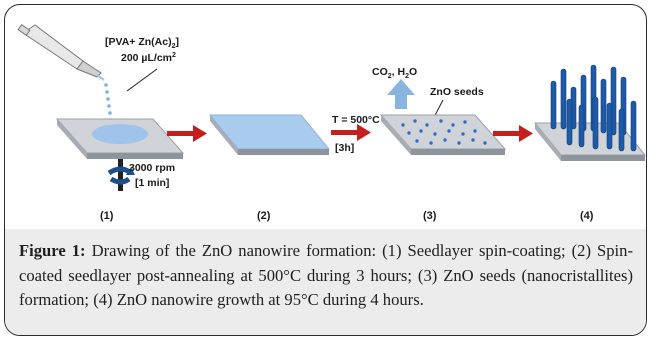  What do you see at coordinates (264, 216) in the screenshot?
I see `step-label-2: (2)` at bounding box center [264, 216].